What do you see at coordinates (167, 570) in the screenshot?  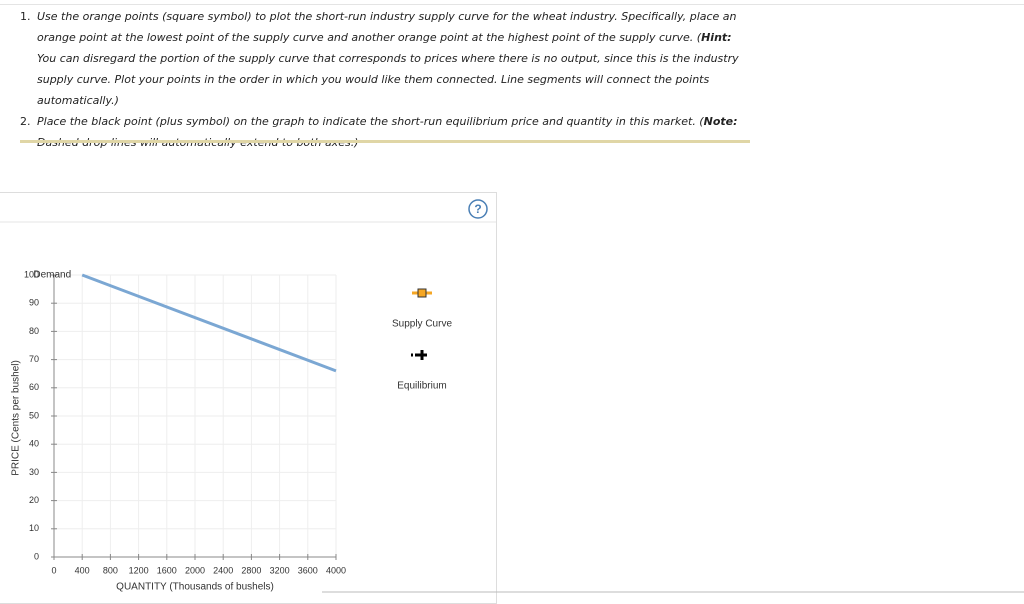 I see `x-tick-label: 1600` at bounding box center [167, 570].